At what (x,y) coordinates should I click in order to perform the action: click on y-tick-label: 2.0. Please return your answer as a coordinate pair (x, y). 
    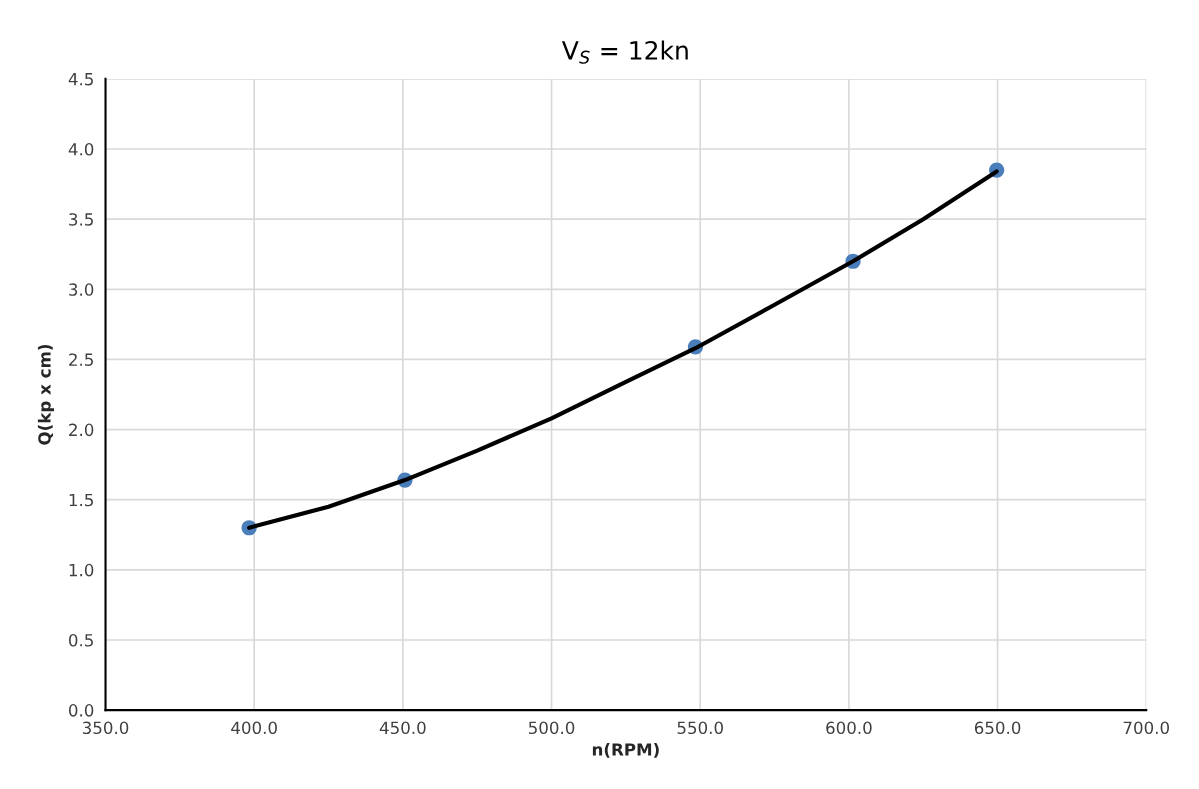
    Looking at the image, I should click on (81, 430).